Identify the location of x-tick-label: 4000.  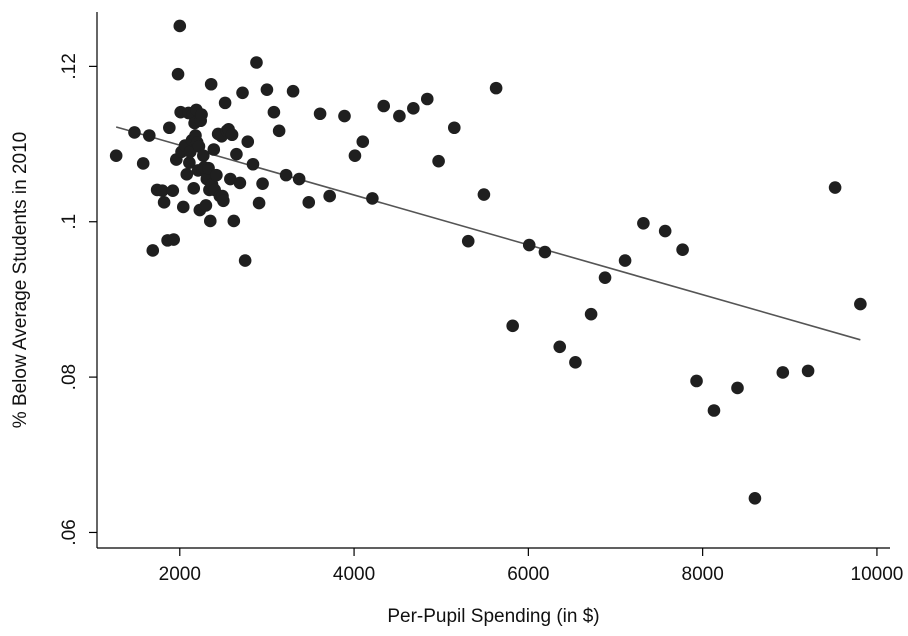
(354, 574).